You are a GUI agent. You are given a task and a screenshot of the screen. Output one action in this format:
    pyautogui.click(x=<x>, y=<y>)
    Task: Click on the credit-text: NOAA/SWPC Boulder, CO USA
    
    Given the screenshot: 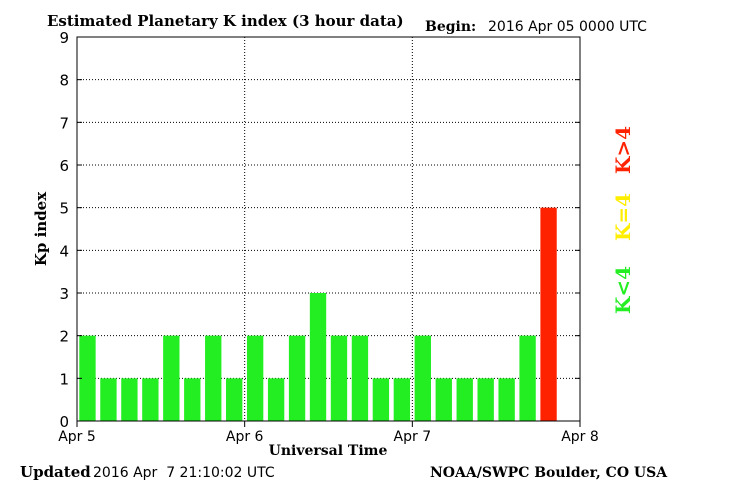 What is the action you would take?
    pyautogui.click(x=549, y=473)
    